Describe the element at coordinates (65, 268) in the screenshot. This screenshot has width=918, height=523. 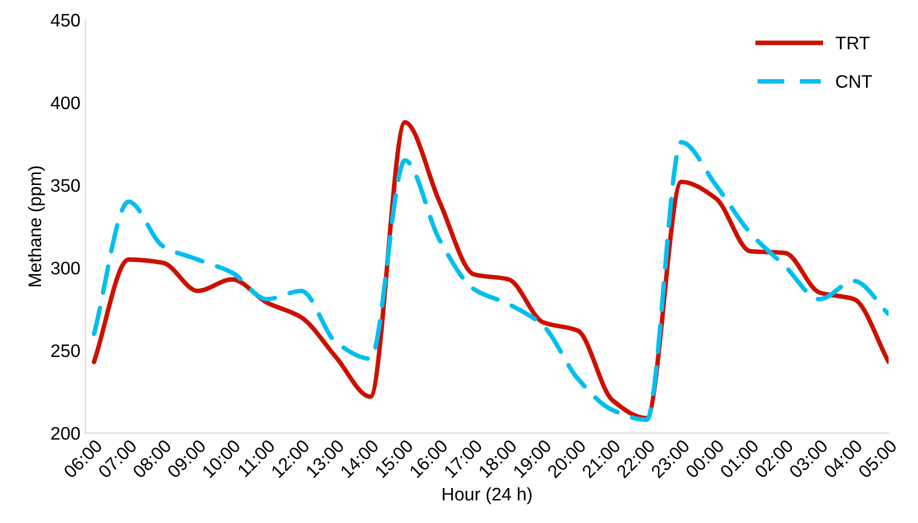
I see `y-tick-label: 300` at that location.